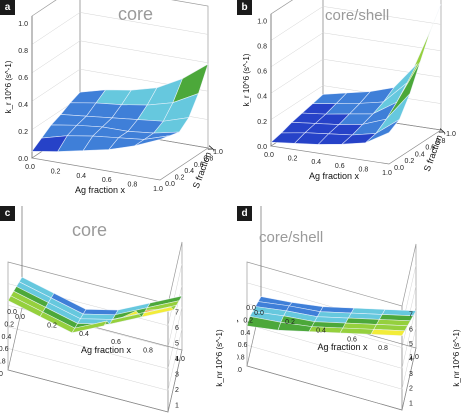  What do you see at coordinates (244, 7) in the screenshot?
I see `panel-letter: b` at bounding box center [244, 7].